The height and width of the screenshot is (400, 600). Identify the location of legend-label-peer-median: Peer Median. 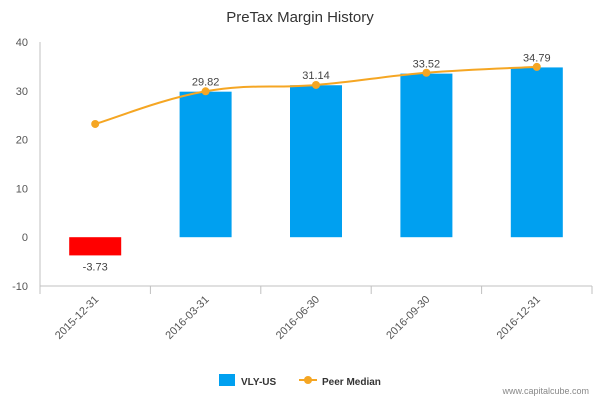
(351, 382).